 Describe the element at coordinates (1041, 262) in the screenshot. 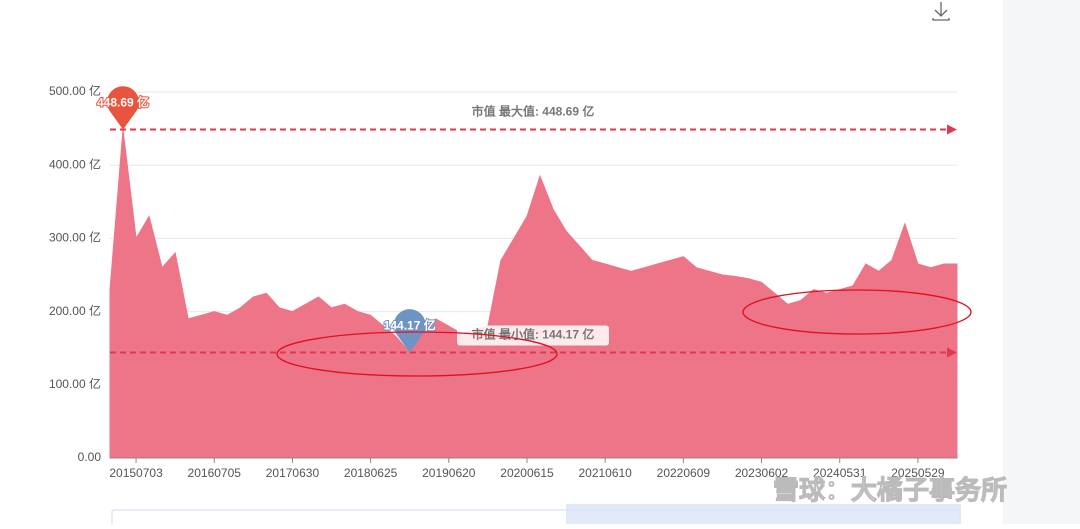

I see `side-panel` at that location.